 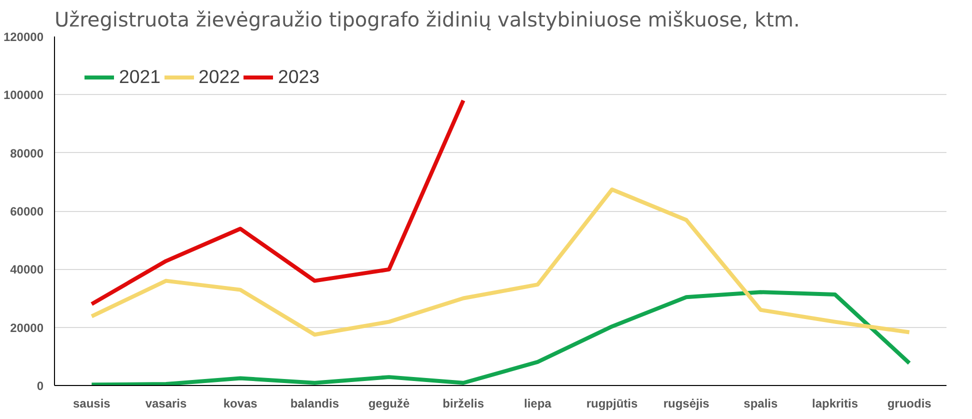 What do you see at coordinates (389, 403) in the screenshot?
I see `x-tick-label: gegužė` at bounding box center [389, 403].